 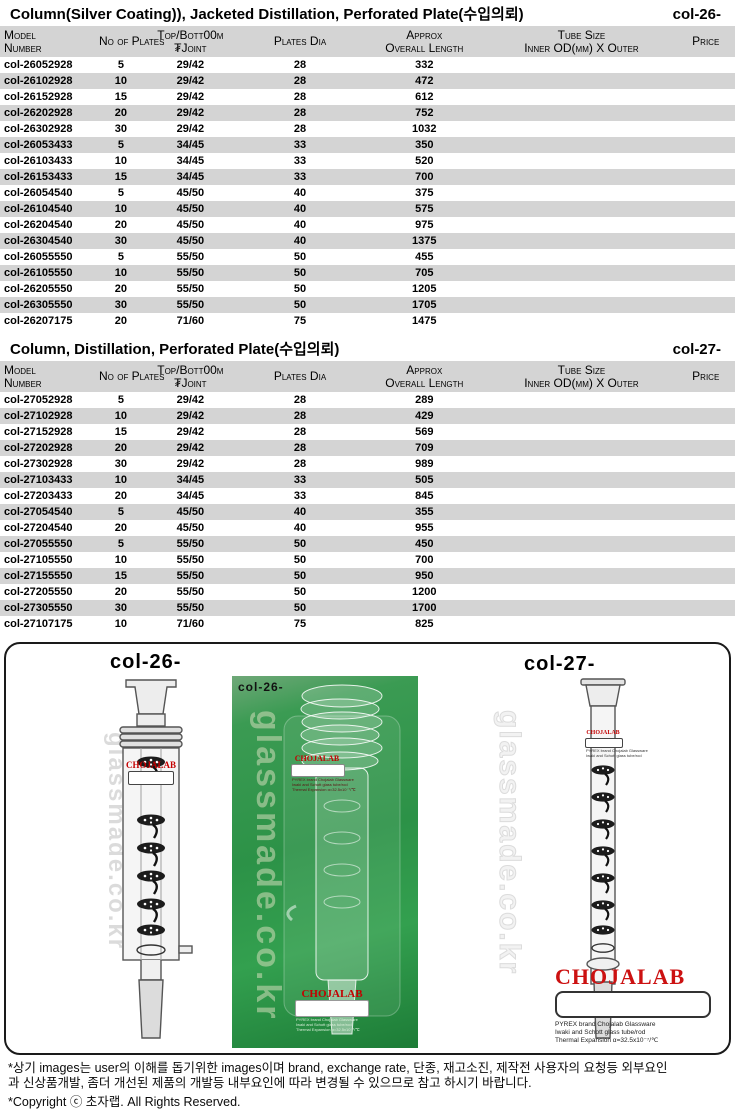 What do you see at coordinates (38, 448) in the screenshot?
I see `table-cell: col-27202928` at bounding box center [38, 448].